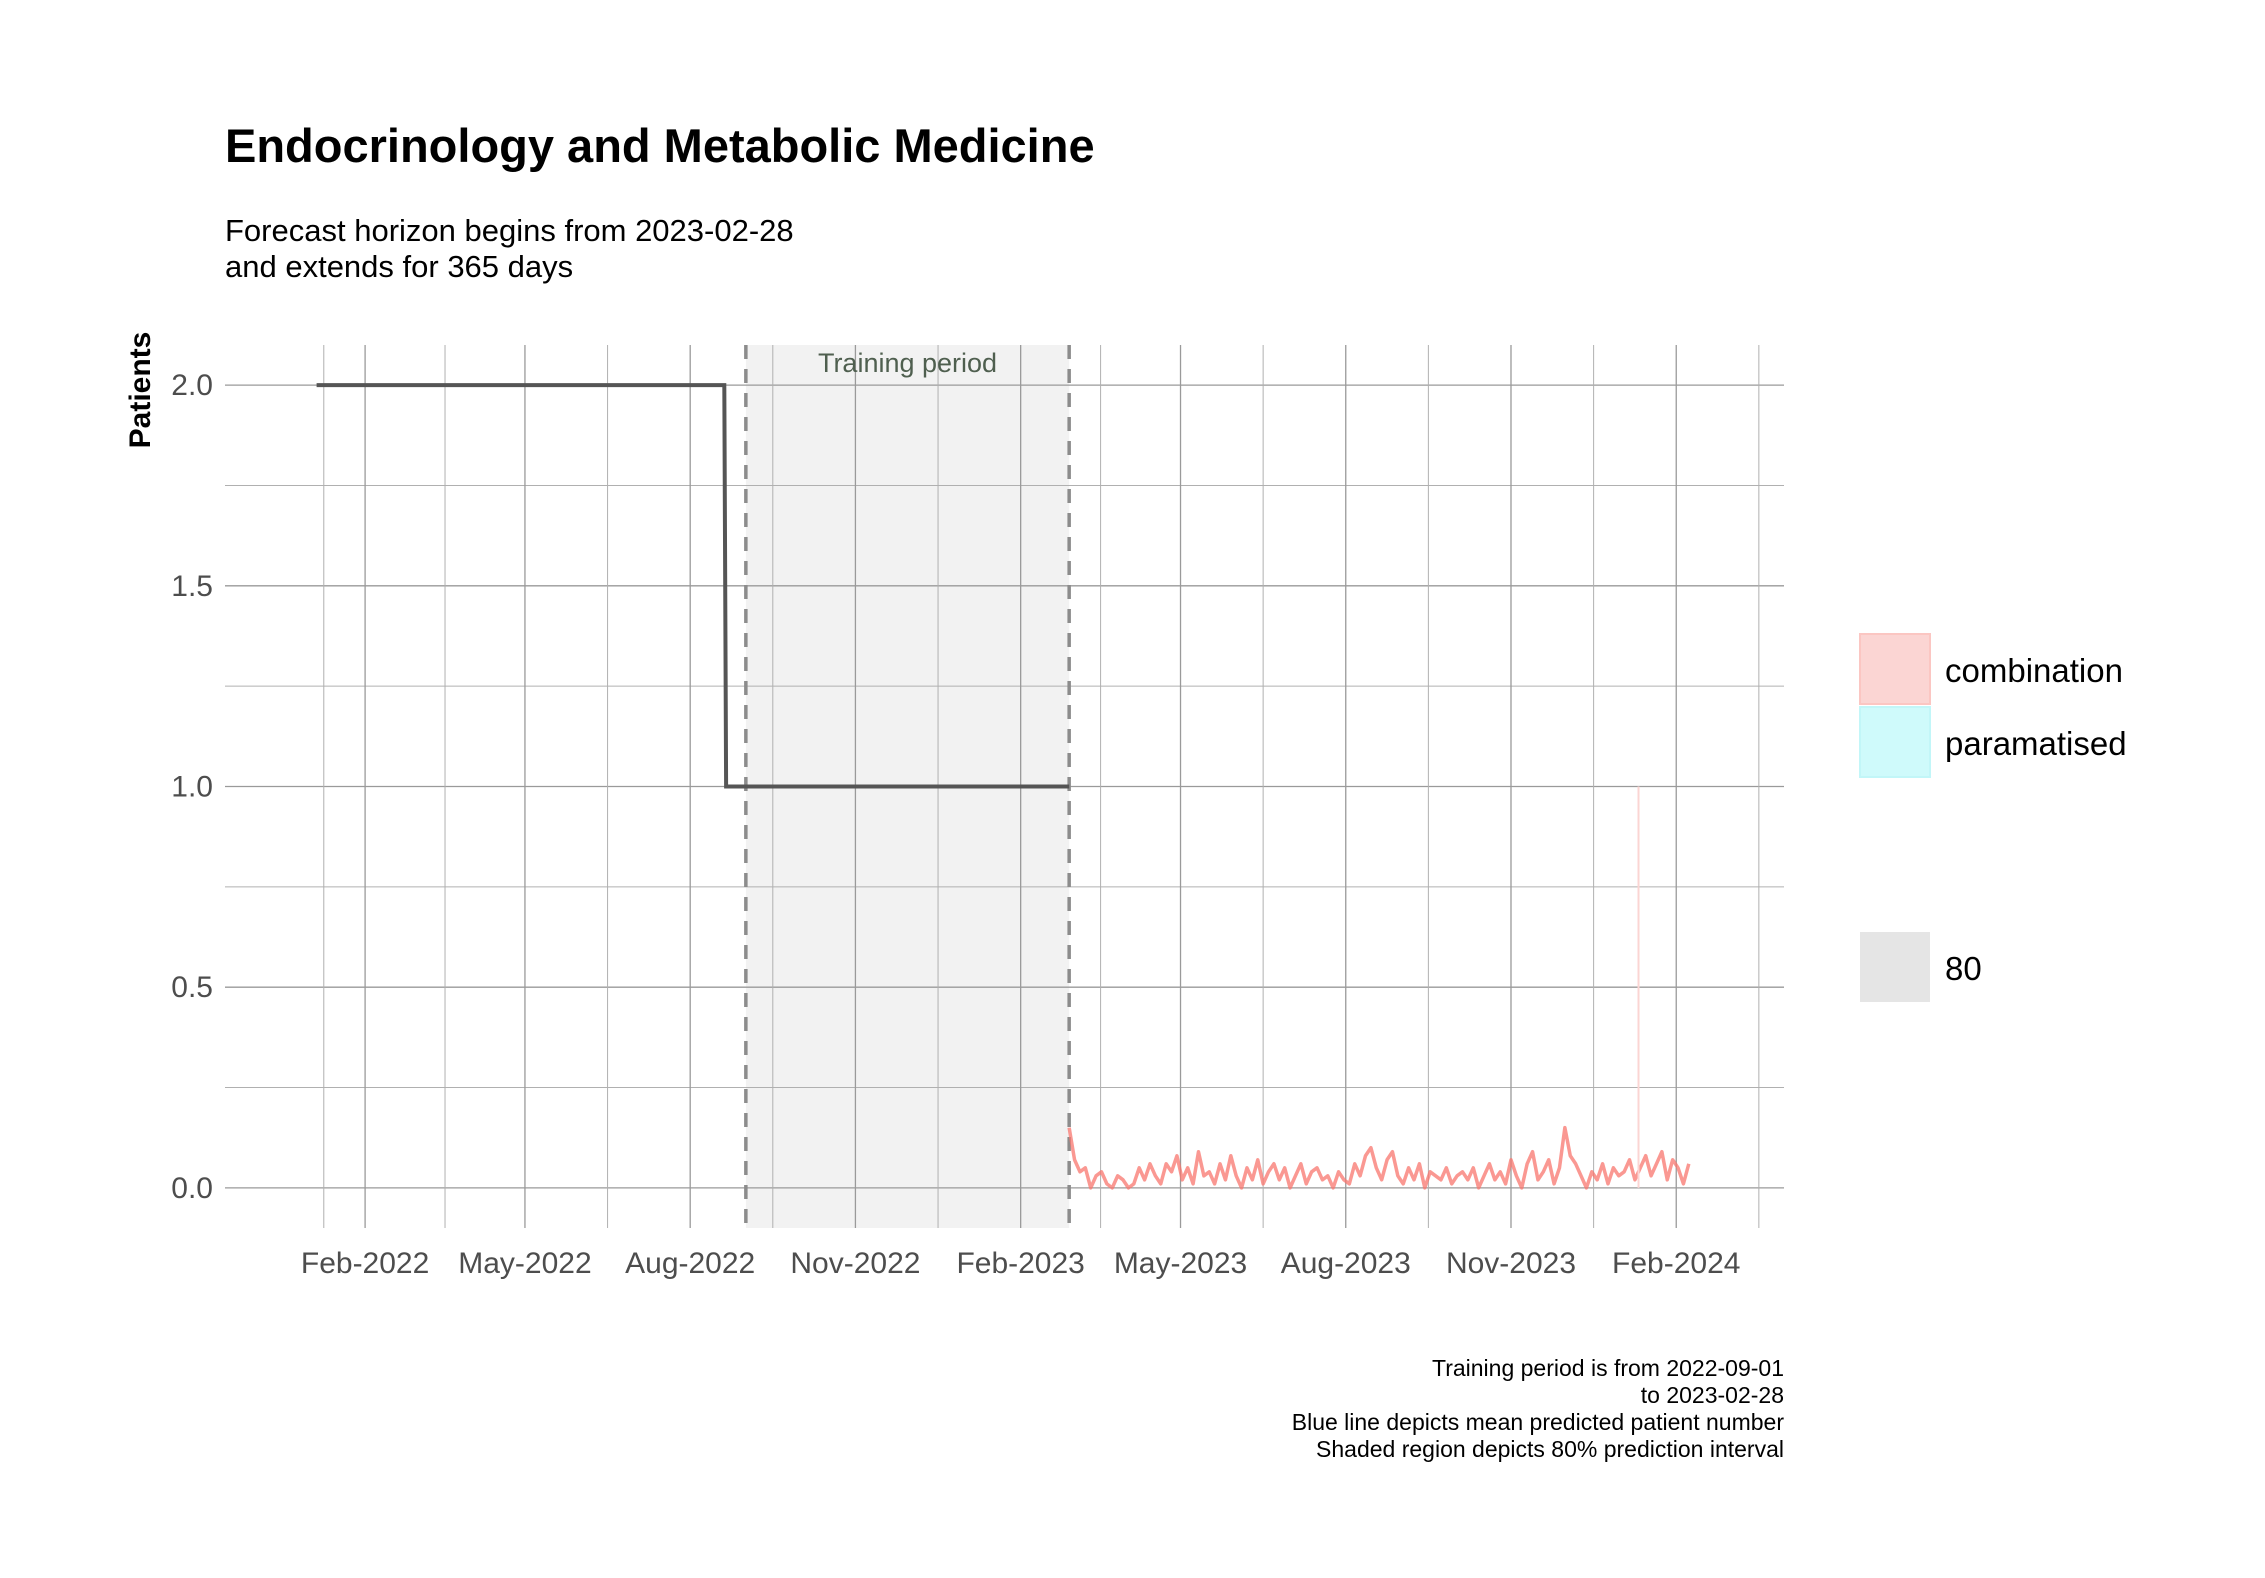 This screenshot has height=1578, width=2265. What do you see at coordinates (855, 1263) in the screenshot?
I see `x-tick-label: Nov-2022` at bounding box center [855, 1263].